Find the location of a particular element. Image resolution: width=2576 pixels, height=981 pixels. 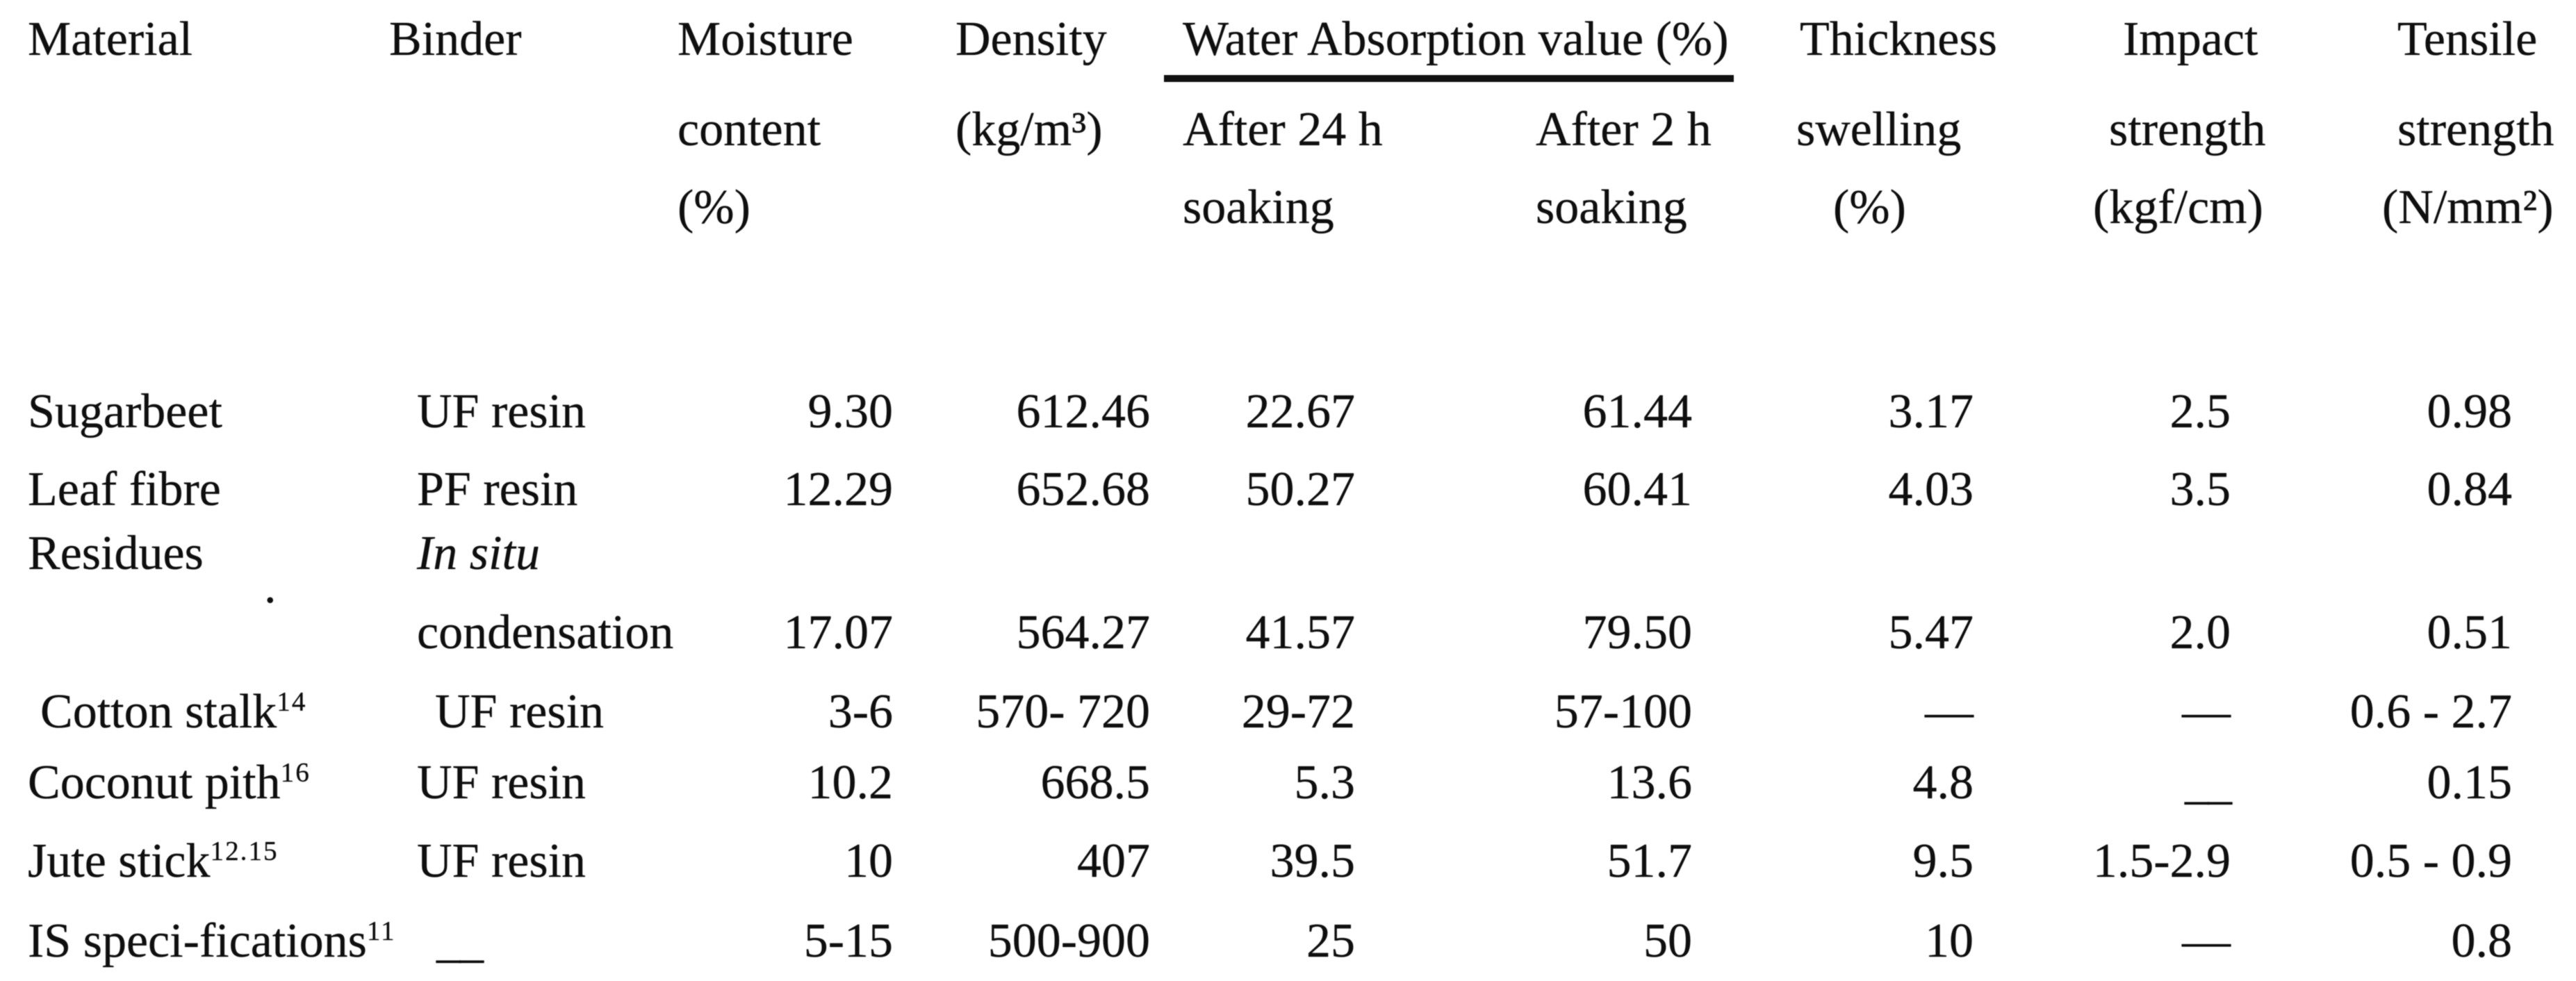

cell-water-absorption-2h: 61.44 is located at coordinates (1637, 411).